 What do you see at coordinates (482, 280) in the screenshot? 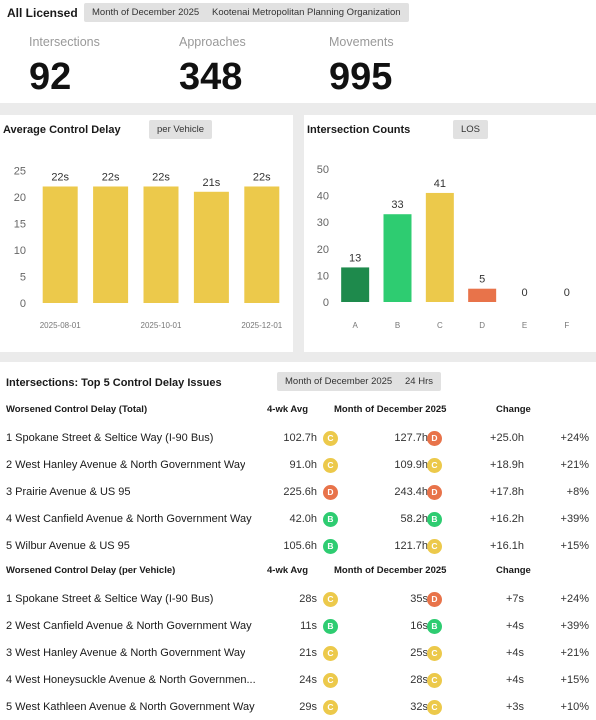
I see `los-count-label: 5` at bounding box center [482, 280].